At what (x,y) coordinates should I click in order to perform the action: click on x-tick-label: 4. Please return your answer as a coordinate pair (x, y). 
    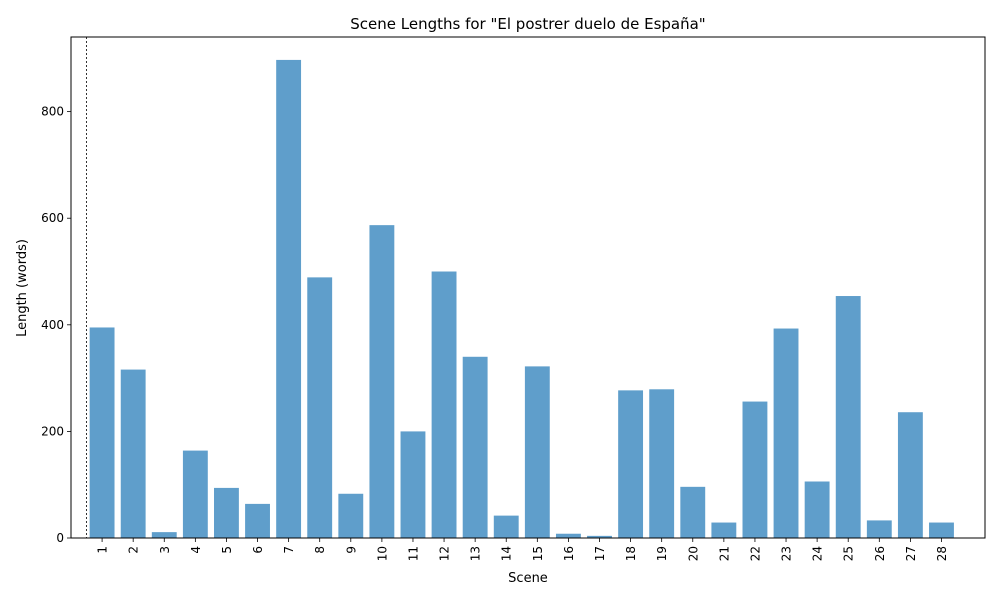
    Looking at the image, I should click on (196, 550).